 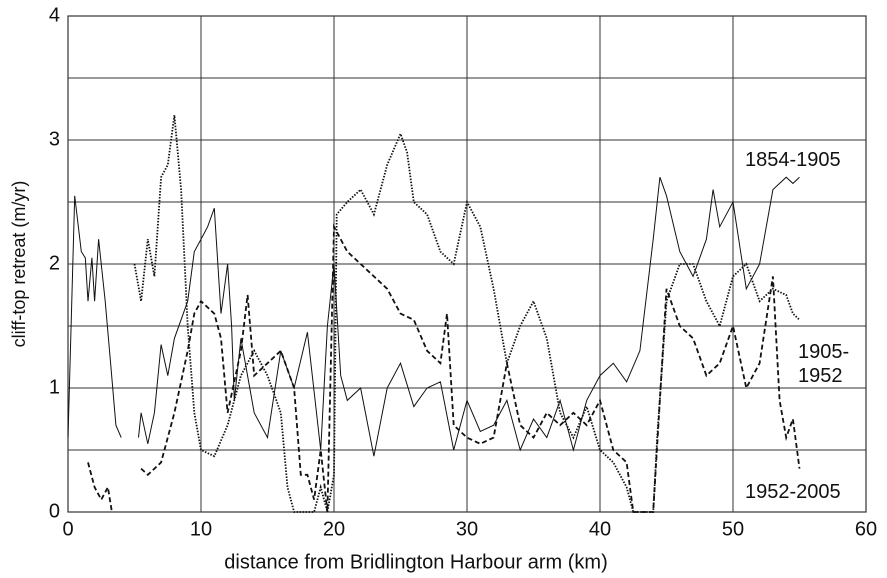 I want to click on x-tick-label: 30, so click(x=467, y=529).